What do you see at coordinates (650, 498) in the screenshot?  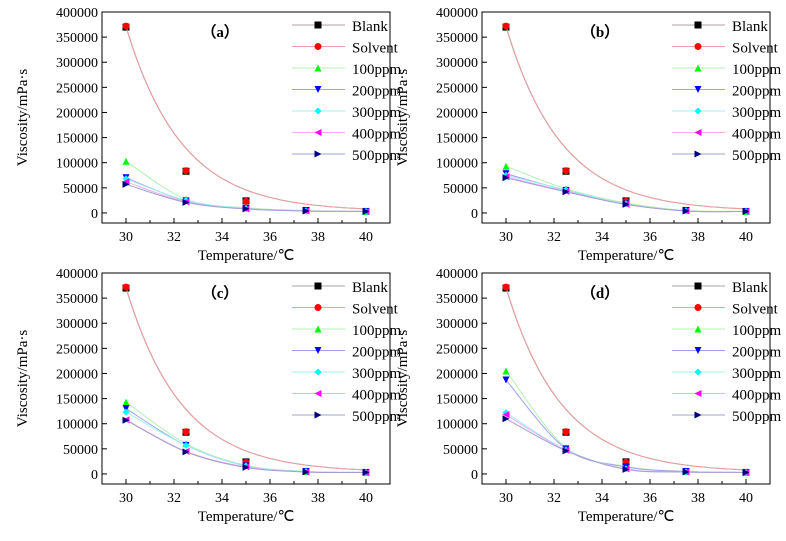 I see `x-tick-label: 36` at bounding box center [650, 498].